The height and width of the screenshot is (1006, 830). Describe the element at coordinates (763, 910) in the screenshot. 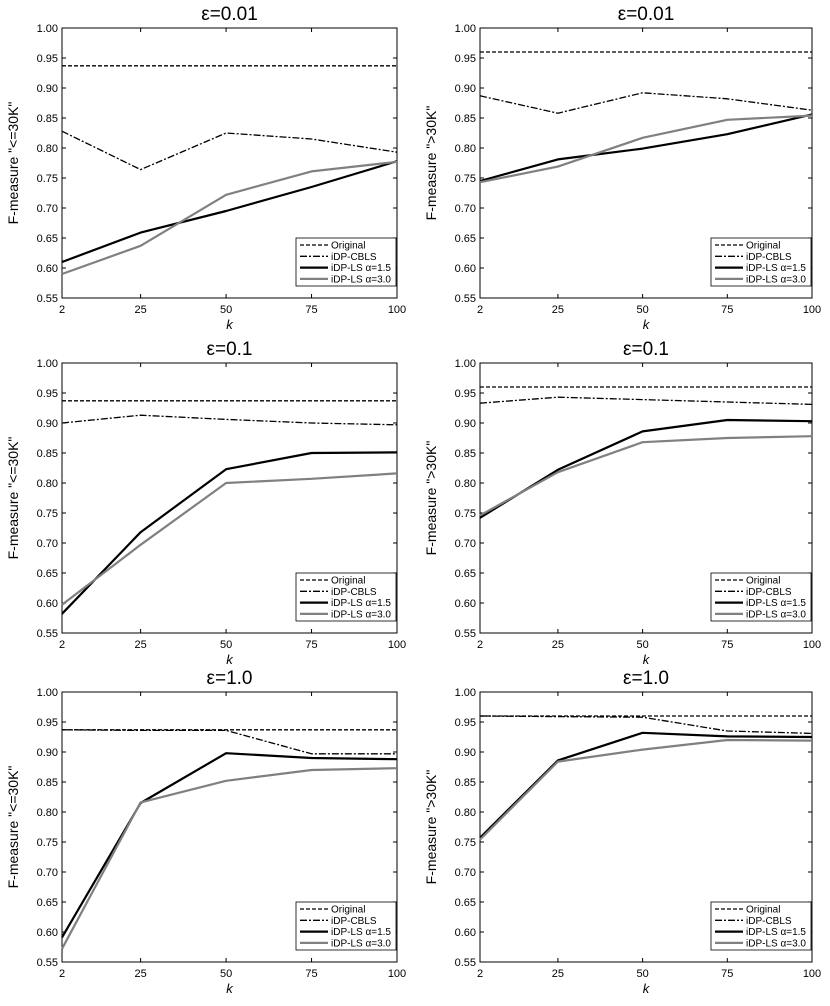

I see `legend-label-original: Original` at that location.